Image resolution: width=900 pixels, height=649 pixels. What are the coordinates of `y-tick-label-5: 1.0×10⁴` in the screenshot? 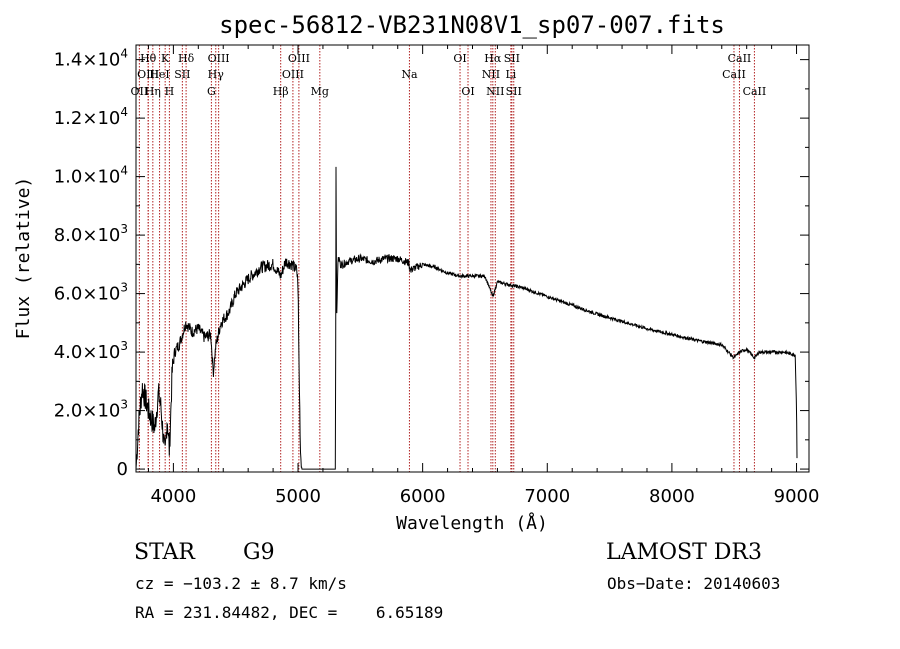 It's located at (91, 176).